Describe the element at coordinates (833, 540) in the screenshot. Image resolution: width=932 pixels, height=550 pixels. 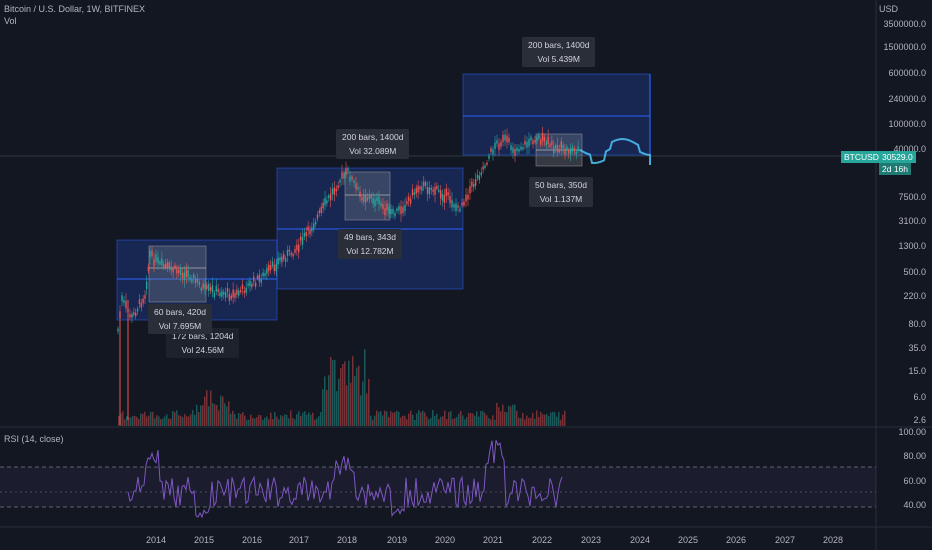
I see `year-label: 2028` at that location.